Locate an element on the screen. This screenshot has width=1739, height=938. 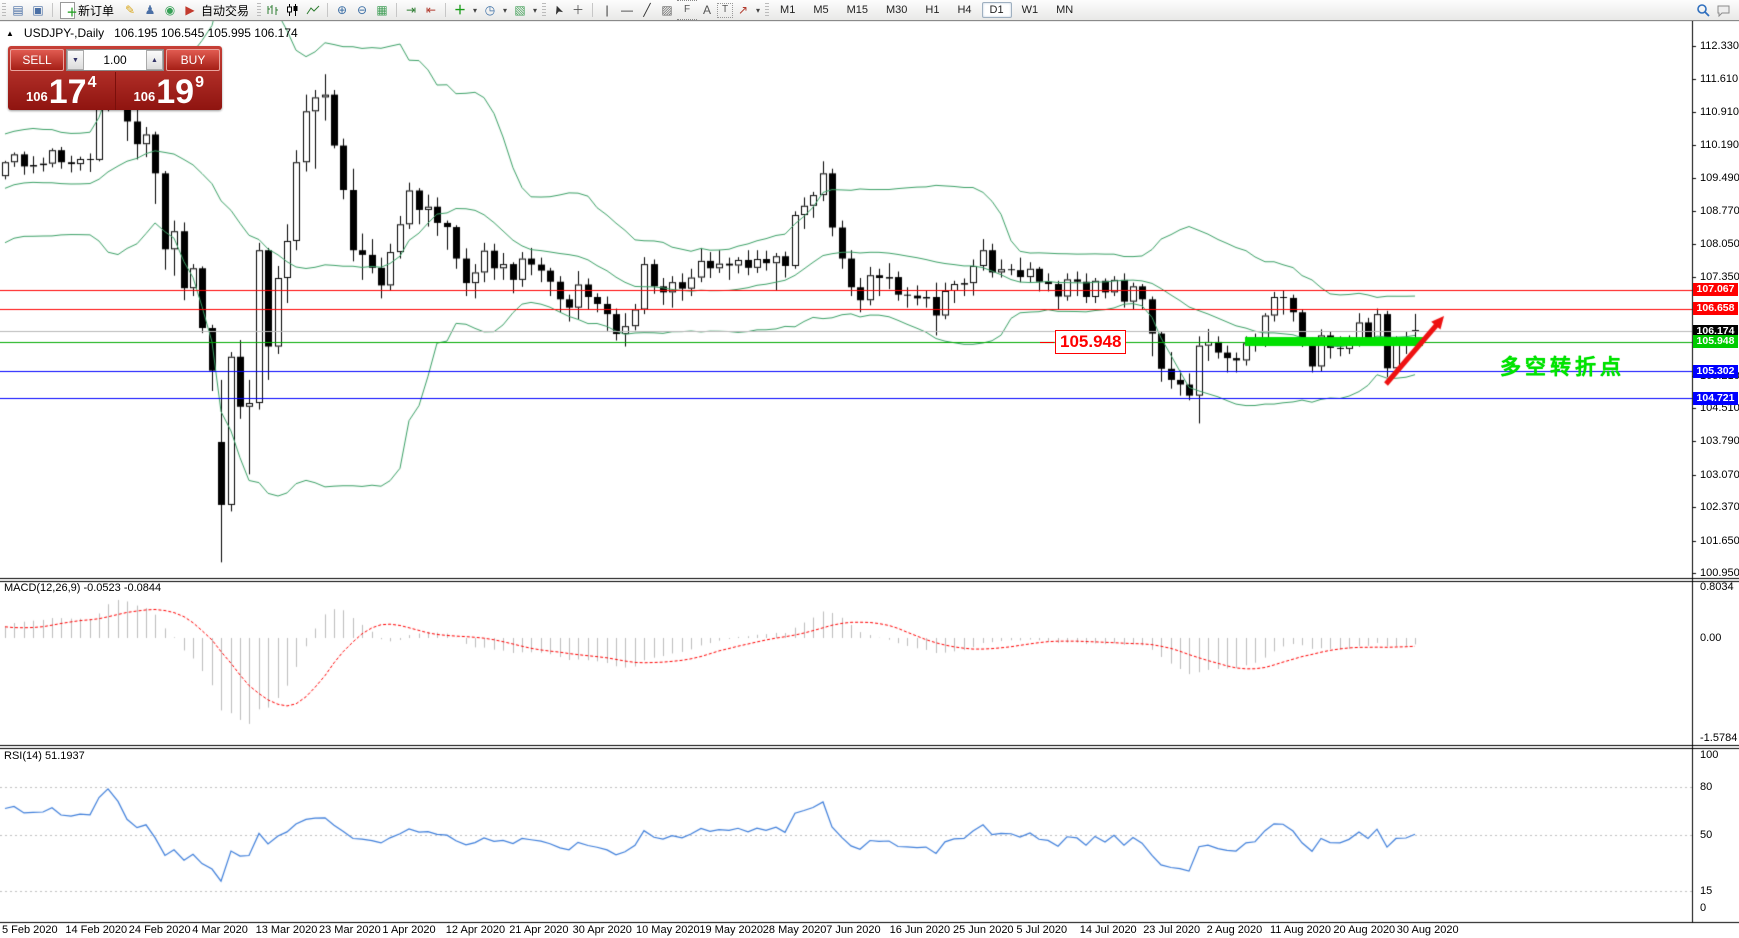
date-axis-label: 2 Aug 2020 is located at coordinates (1234, 930).